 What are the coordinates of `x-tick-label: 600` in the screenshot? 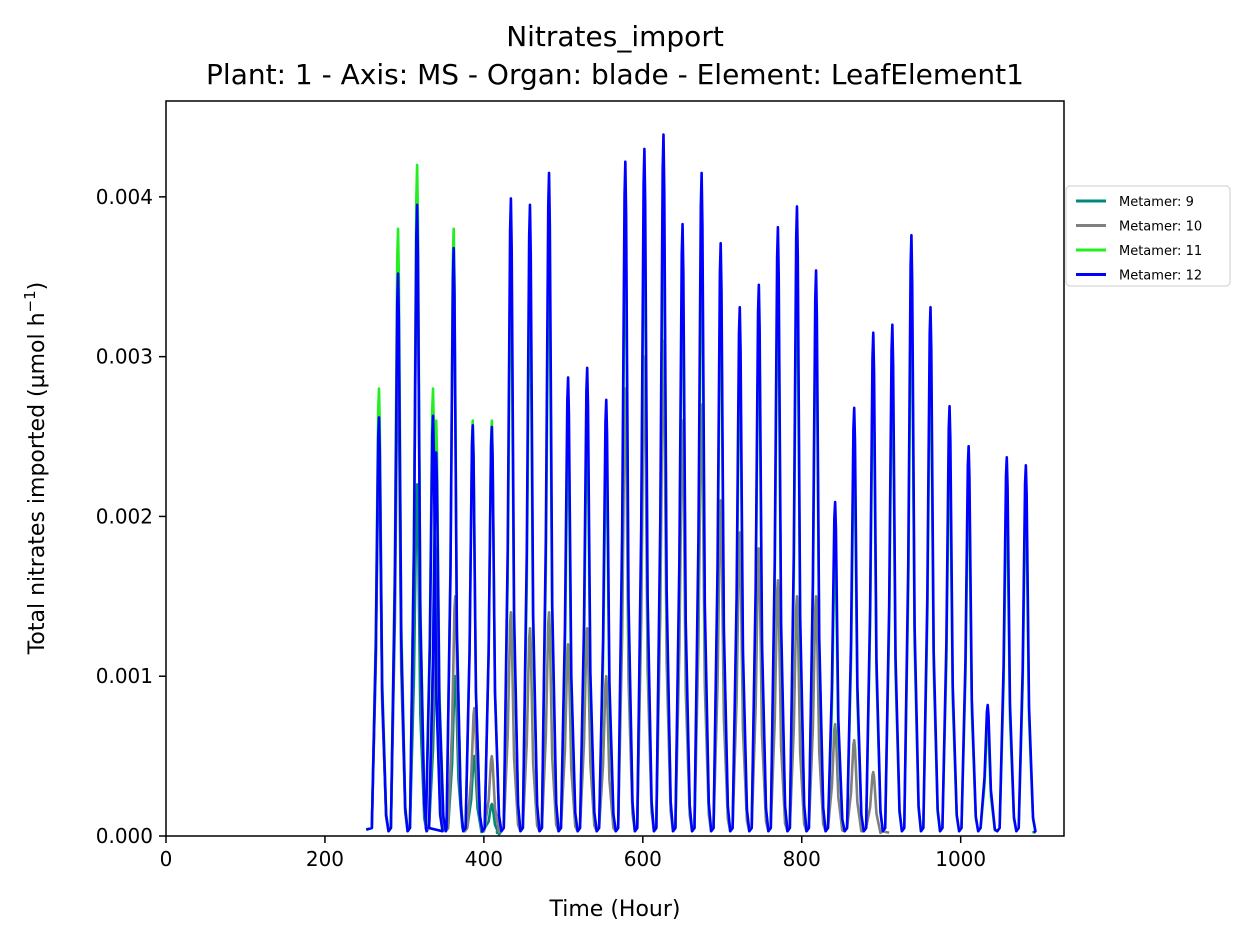 It's located at (643, 859).